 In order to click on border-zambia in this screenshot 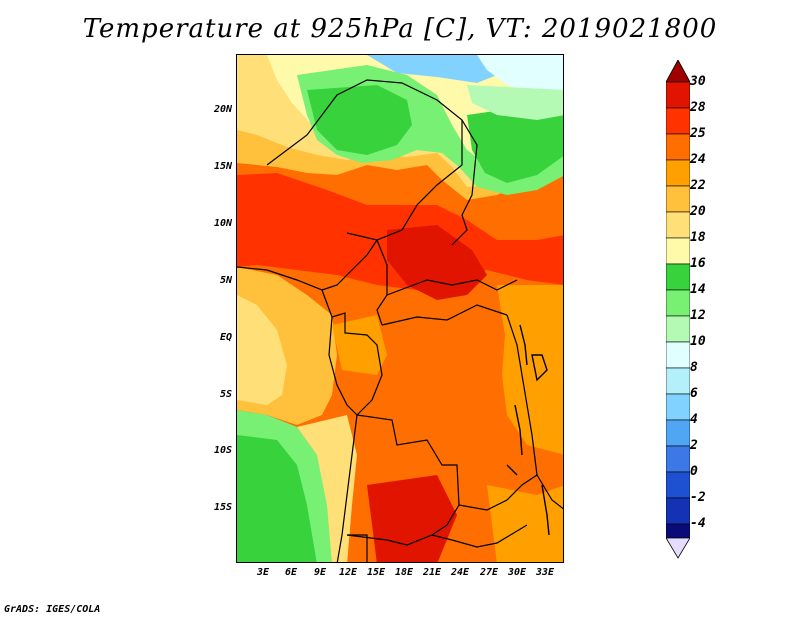, I will do `click(498, 492)`.